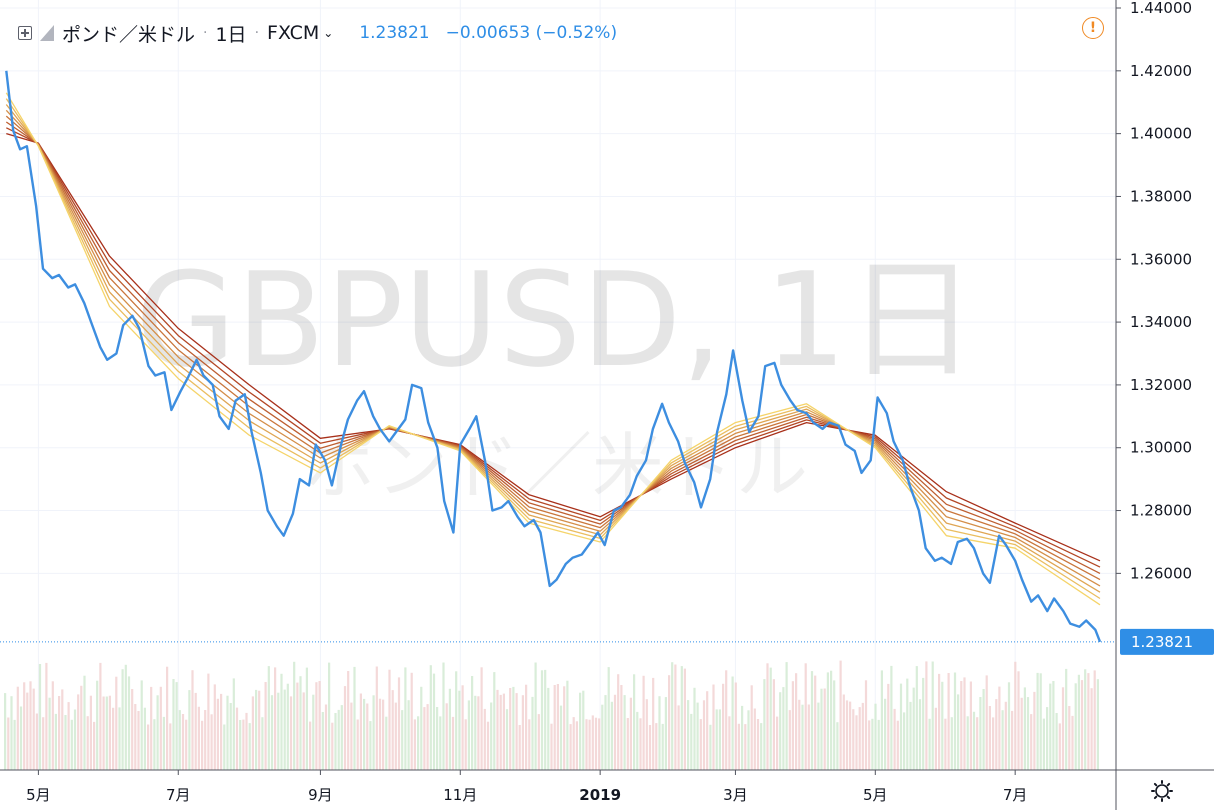 The height and width of the screenshot is (810, 1214). Describe the element at coordinates (1162, 791) in the screenshot. I see `gear-icon` at that location.